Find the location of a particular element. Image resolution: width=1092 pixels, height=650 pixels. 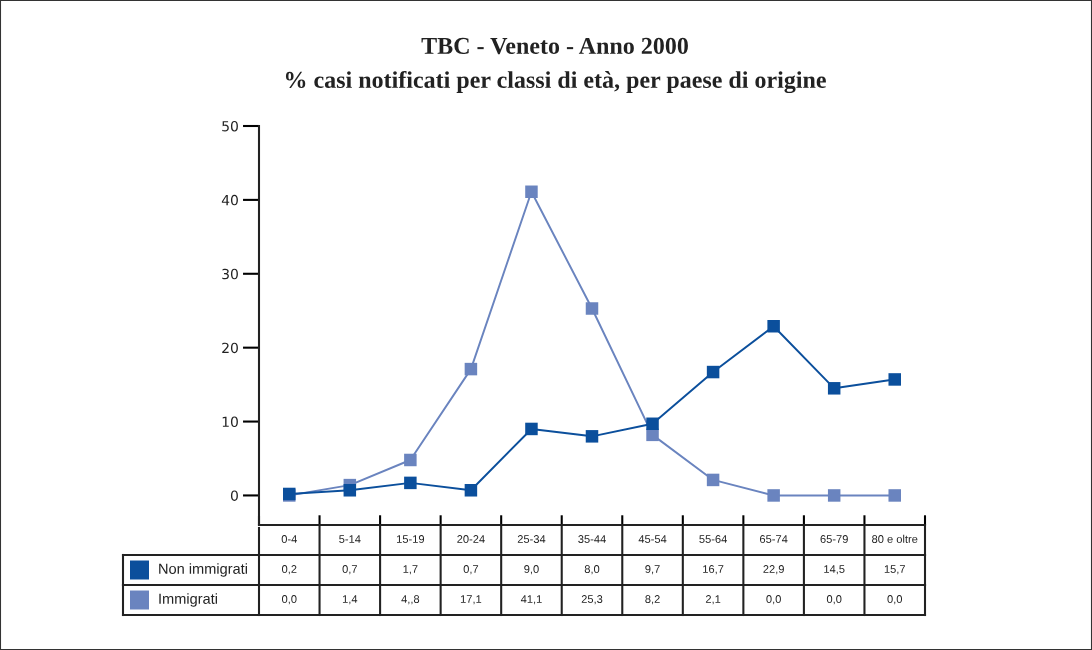

data-label: 1,4 is located at coordinates (350, 600).